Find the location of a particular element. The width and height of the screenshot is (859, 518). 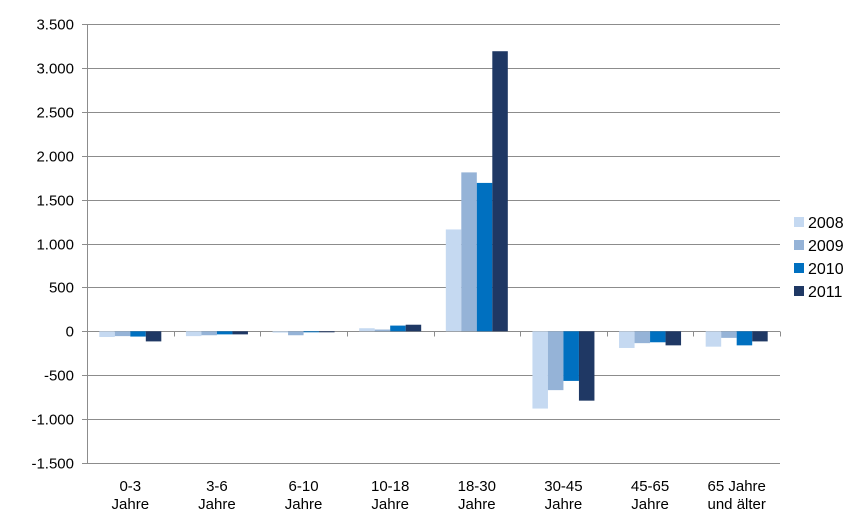

y-tick-label: 3.500 is located at coordinates (55, 25).